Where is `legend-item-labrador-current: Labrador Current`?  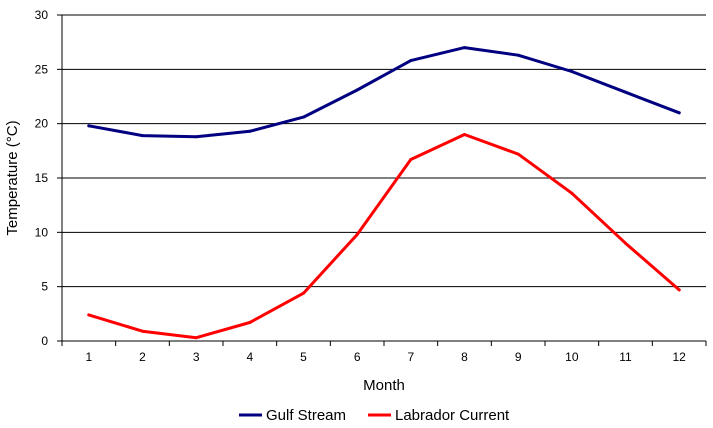 legend-item-labrador-current: Labrador Current is located at coordinates (439, 415).